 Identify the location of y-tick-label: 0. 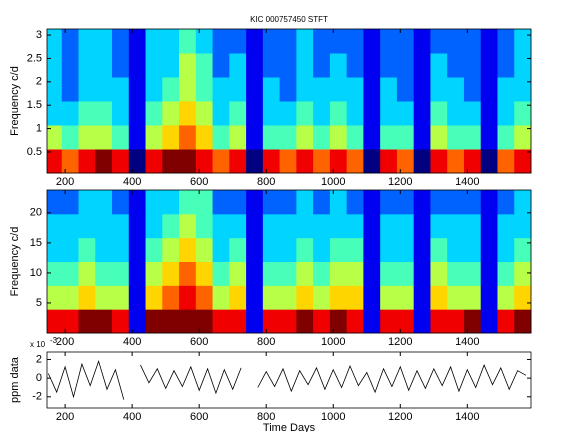
(39, 378).